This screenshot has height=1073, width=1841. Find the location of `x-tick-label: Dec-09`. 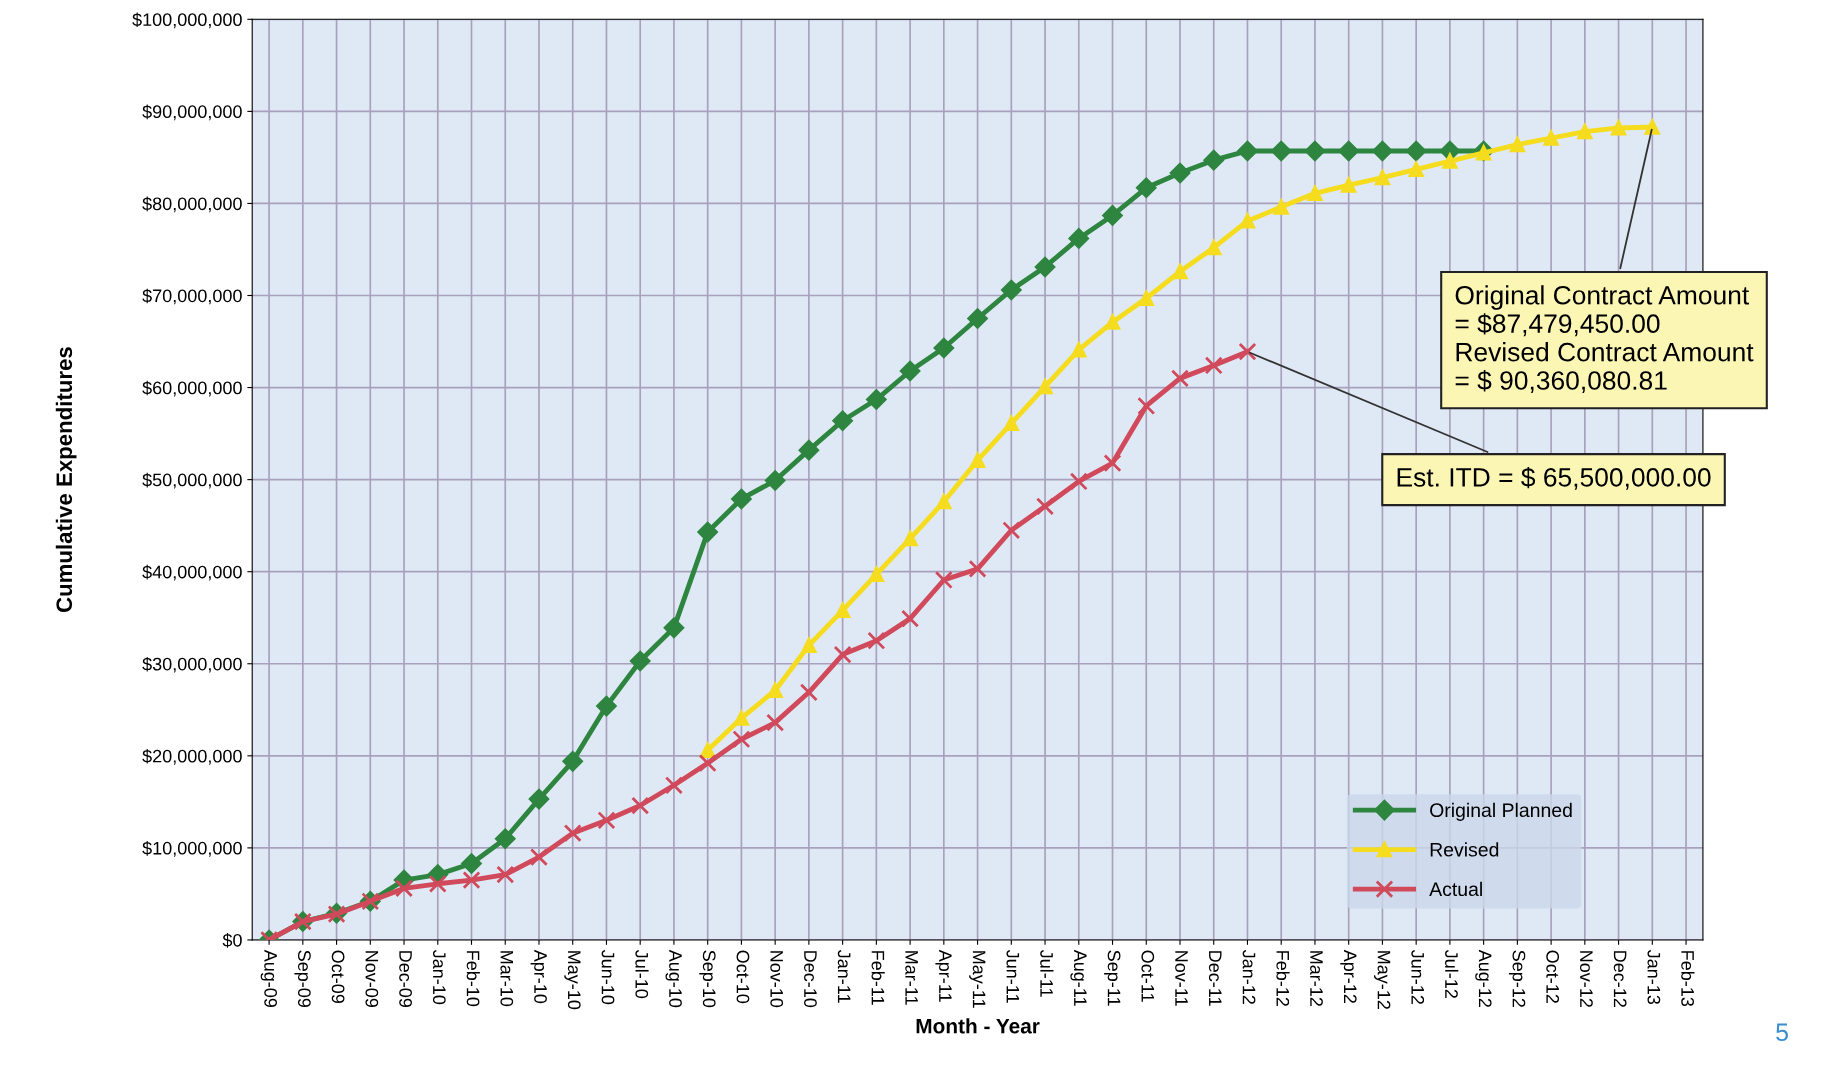

x-tick-label: Dec-09 is located at coordinates (405, 979).